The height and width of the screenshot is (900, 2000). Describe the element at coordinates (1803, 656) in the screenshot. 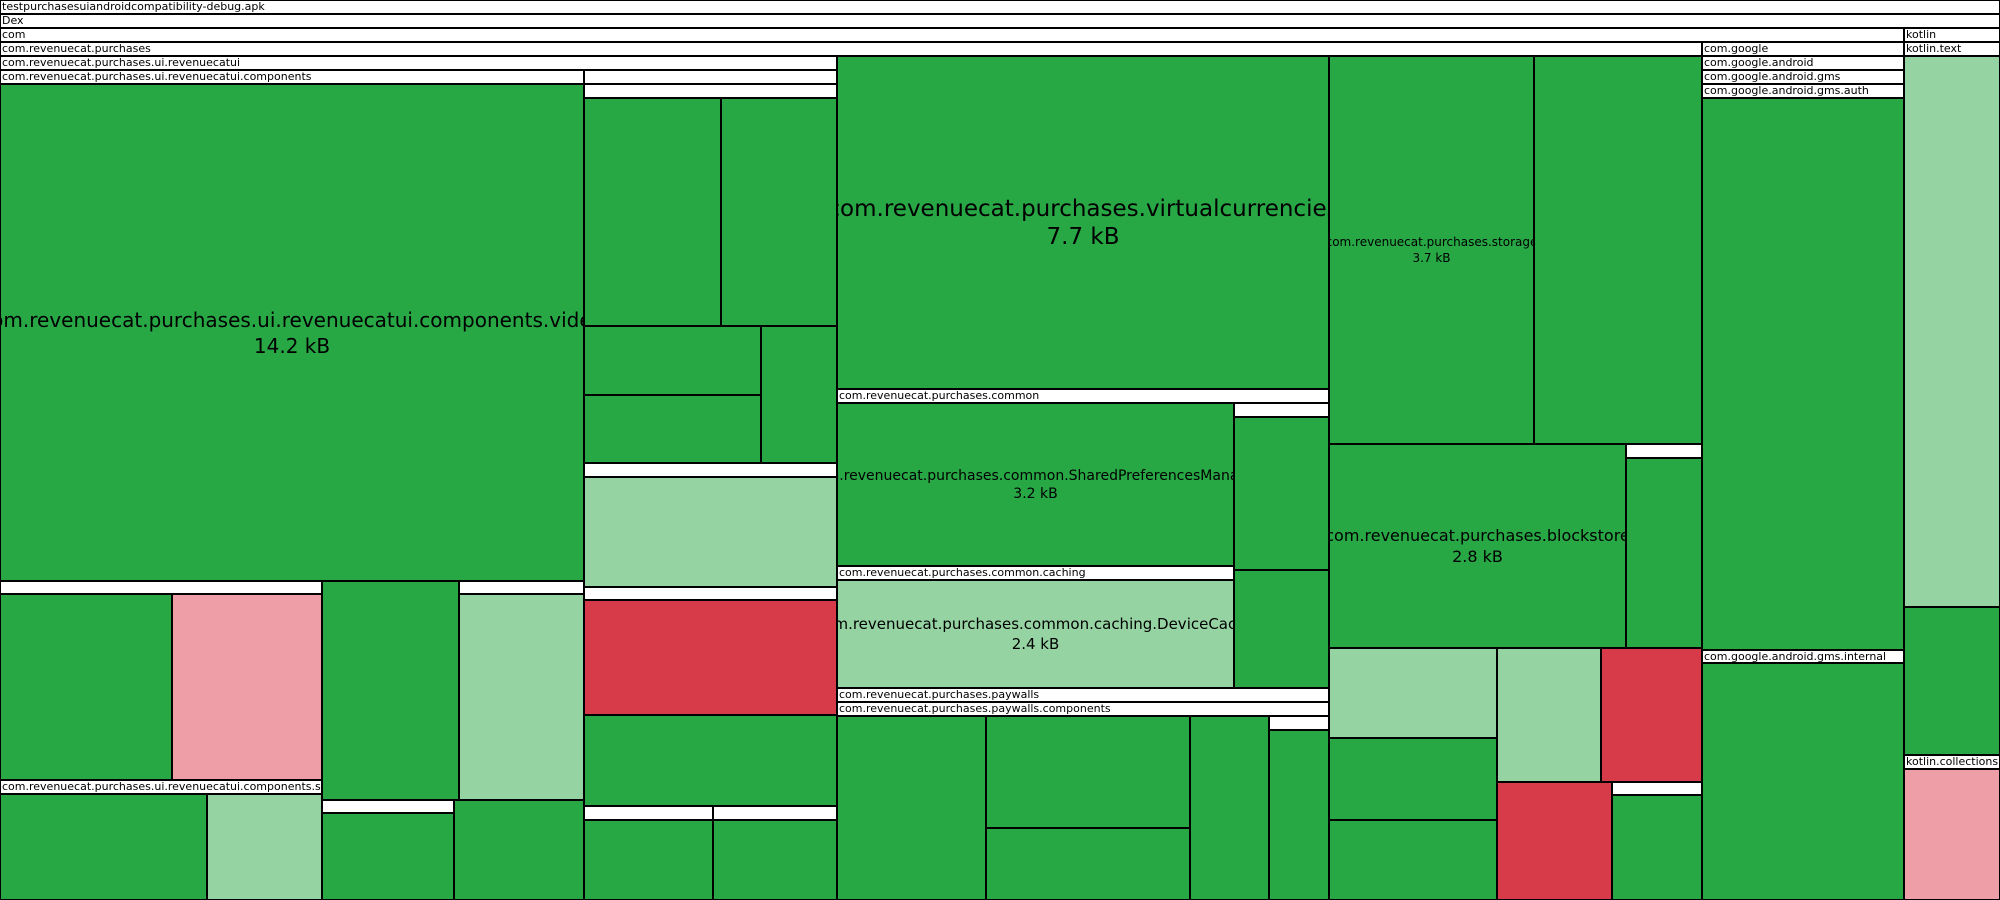

I see `package-header-com-google-android-gms-internal: com.google.android.gms.internal` at that location.